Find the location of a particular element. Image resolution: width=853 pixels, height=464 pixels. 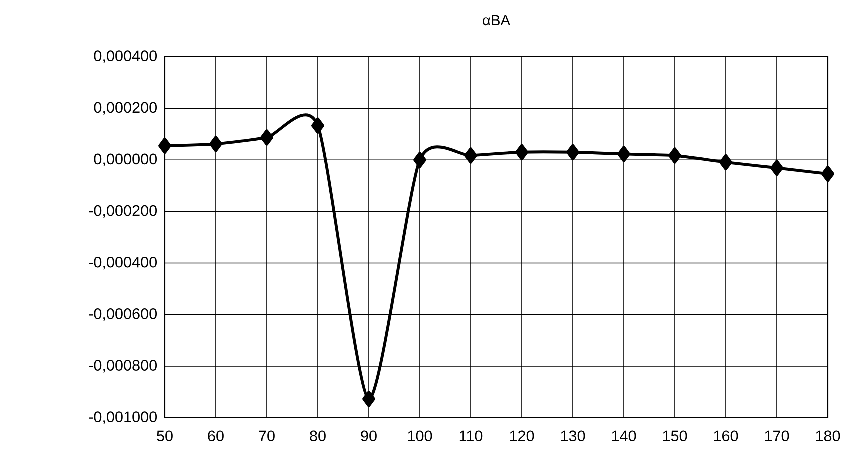

y-tick-label: 0,000000 is located at coordinates (126, 160).